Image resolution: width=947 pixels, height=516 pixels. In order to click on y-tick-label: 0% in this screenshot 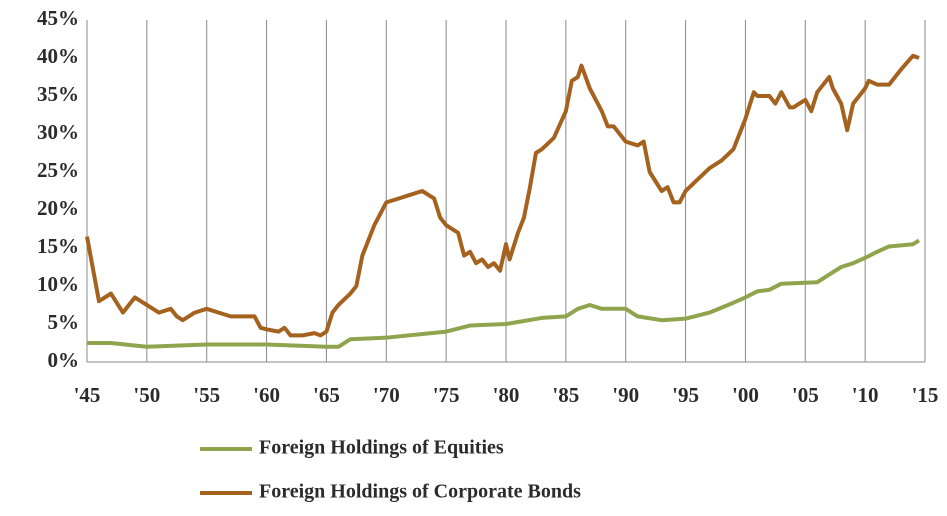, I will do `click(64, 360)`.